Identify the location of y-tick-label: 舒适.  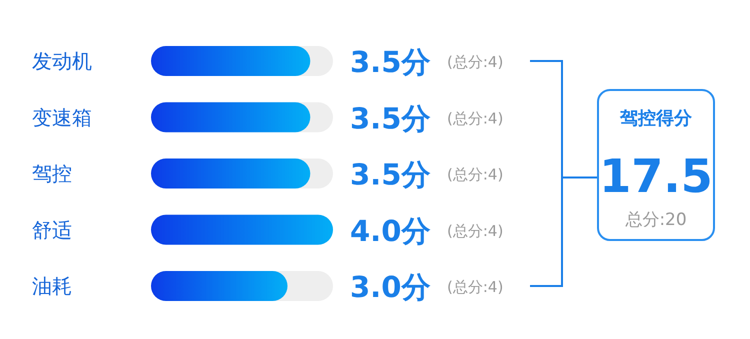
(52, 230).